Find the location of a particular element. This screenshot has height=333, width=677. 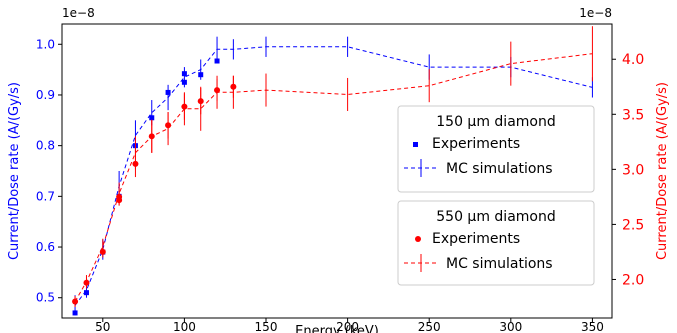

left-tick-label: 1.0 is located at coordinates (45, 44).